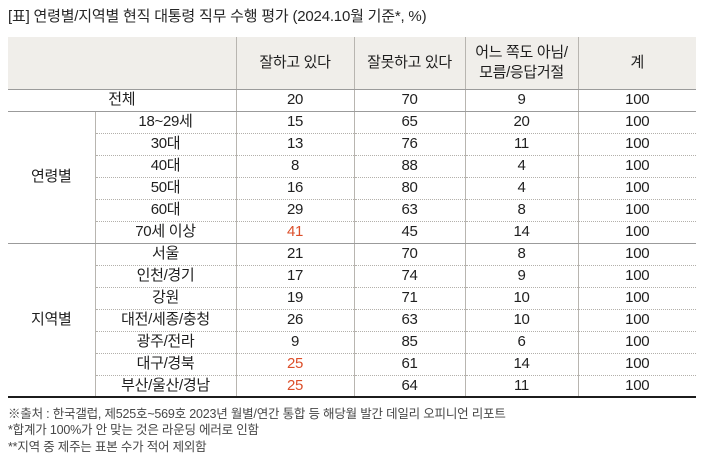  I want to click on value-cell: 16, so click(294, 187).